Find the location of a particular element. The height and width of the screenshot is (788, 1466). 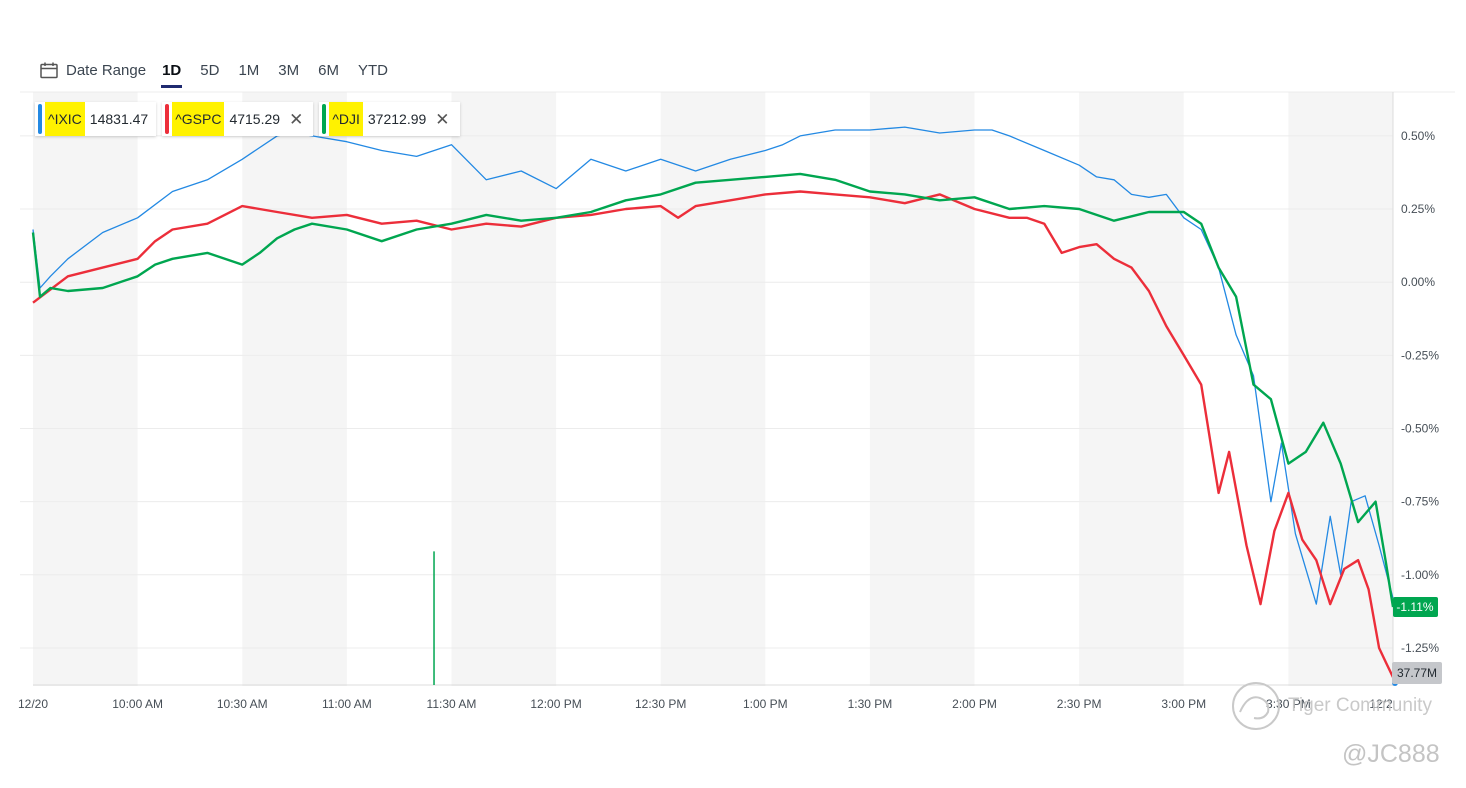

range-tab-1d: 1D is located at coordinates (172, 74).